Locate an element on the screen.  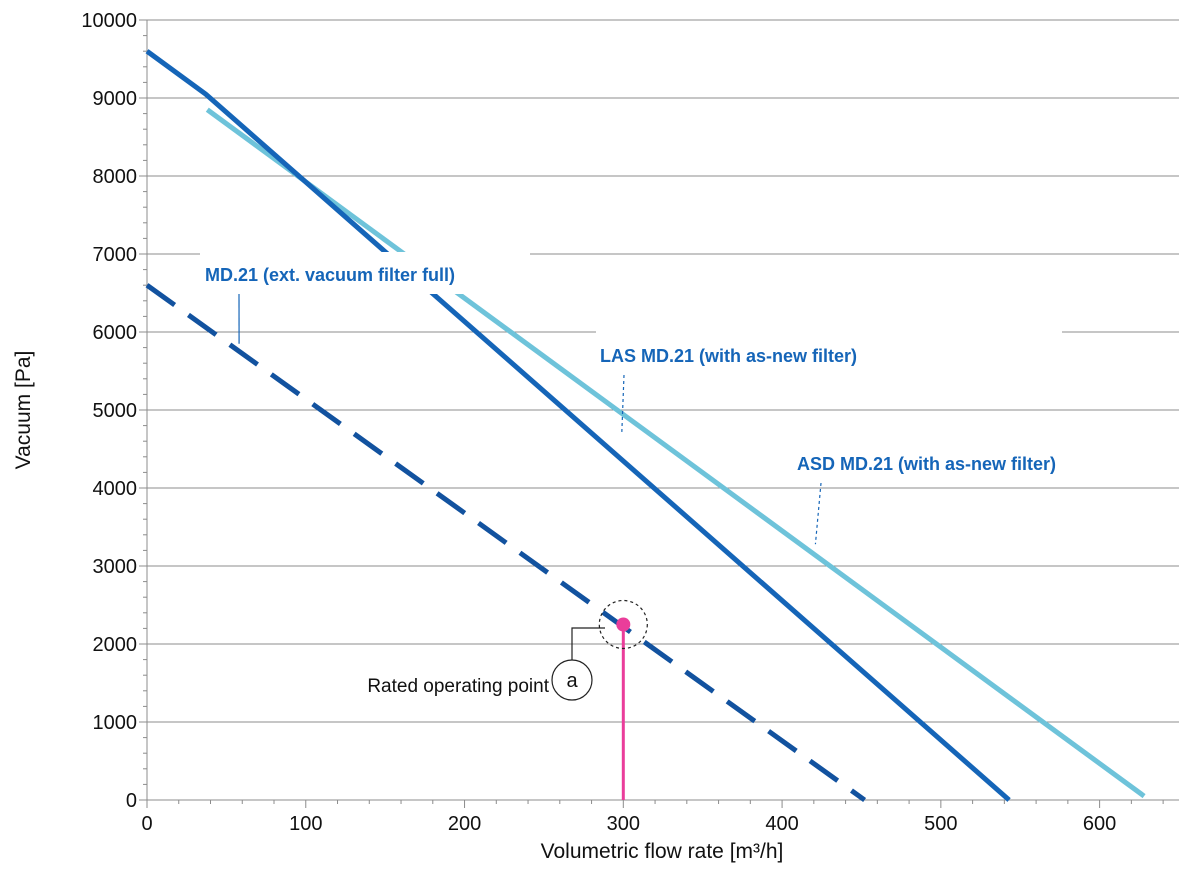
x-tick-label: 100 is located at coordinates (305, 824).